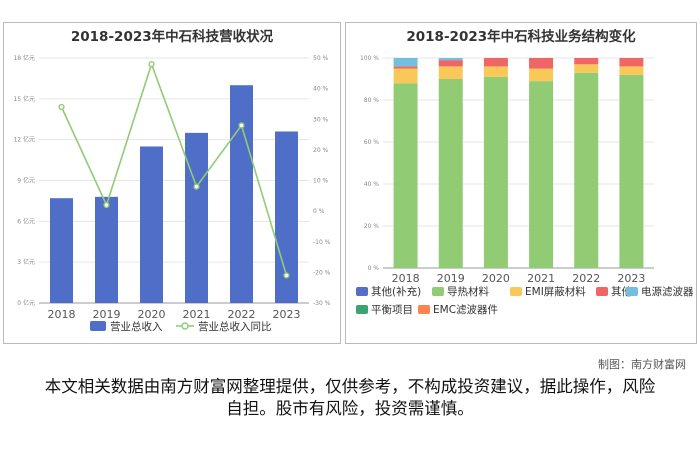  What do you see at coordinates (372, 142) in the screenshot?
I see `y-tick-label: 60 %` at bounding box center [372, 142].